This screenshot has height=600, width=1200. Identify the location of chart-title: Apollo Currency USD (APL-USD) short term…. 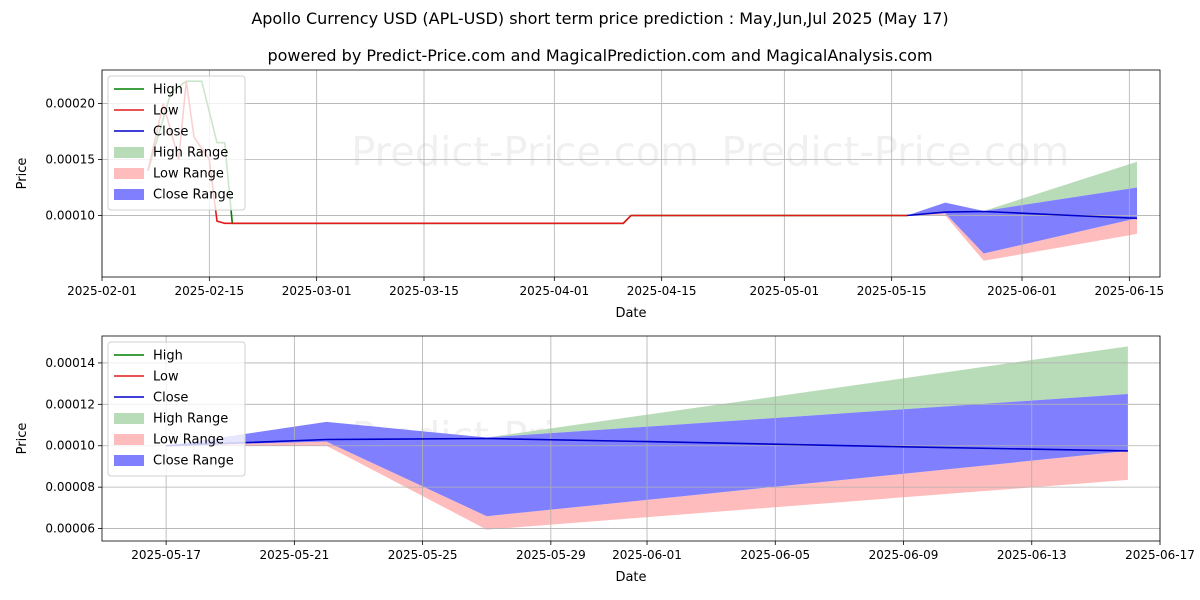
(600, 18).